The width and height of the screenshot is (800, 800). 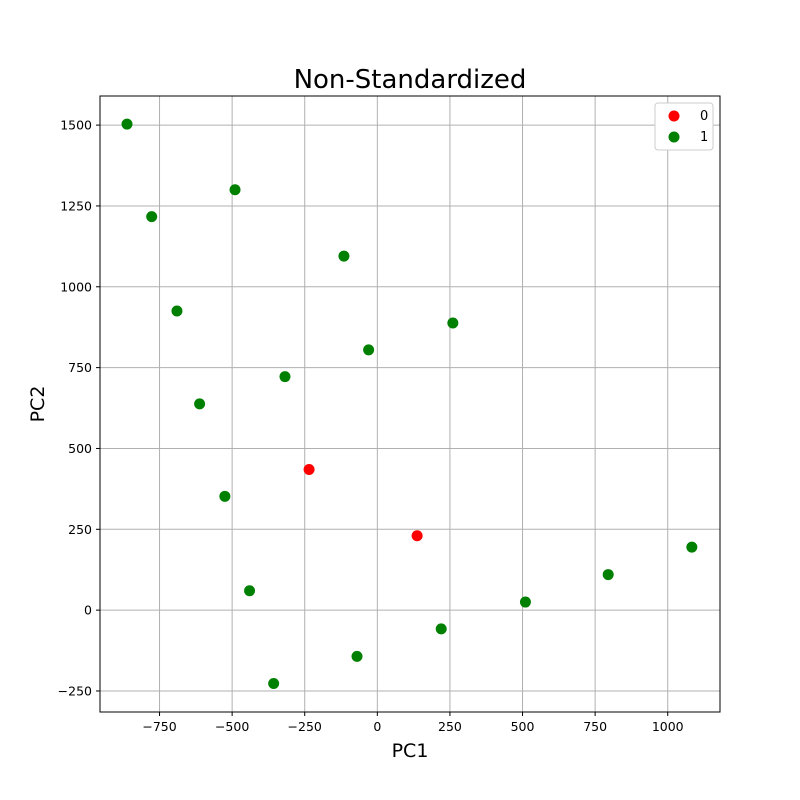 What do you see at coordinates (523, 726) in the screenshot?
I see `x-tick-label: 500` at bounding box center [523, 726].